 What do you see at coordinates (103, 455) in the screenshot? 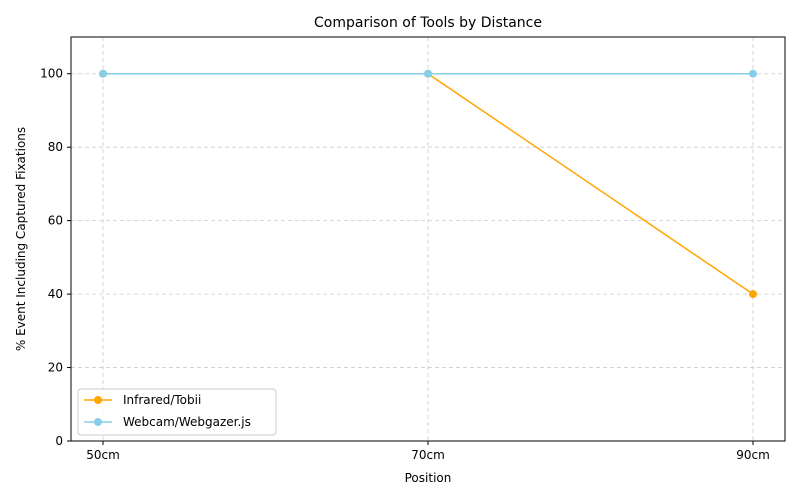
I see `x-tick-label: 50cm` at bounding box center [103, 455].